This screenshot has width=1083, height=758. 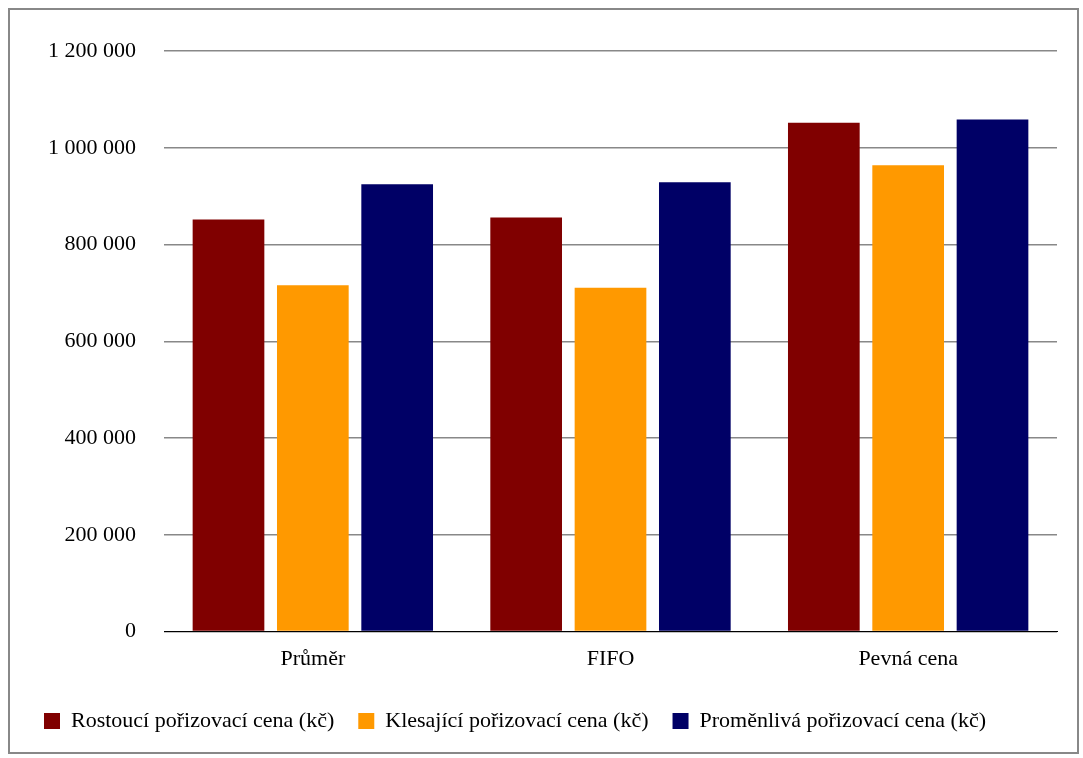 I want to click on legend-label: Klesající pořizovací cena (kč), so click(x=517, y=719).